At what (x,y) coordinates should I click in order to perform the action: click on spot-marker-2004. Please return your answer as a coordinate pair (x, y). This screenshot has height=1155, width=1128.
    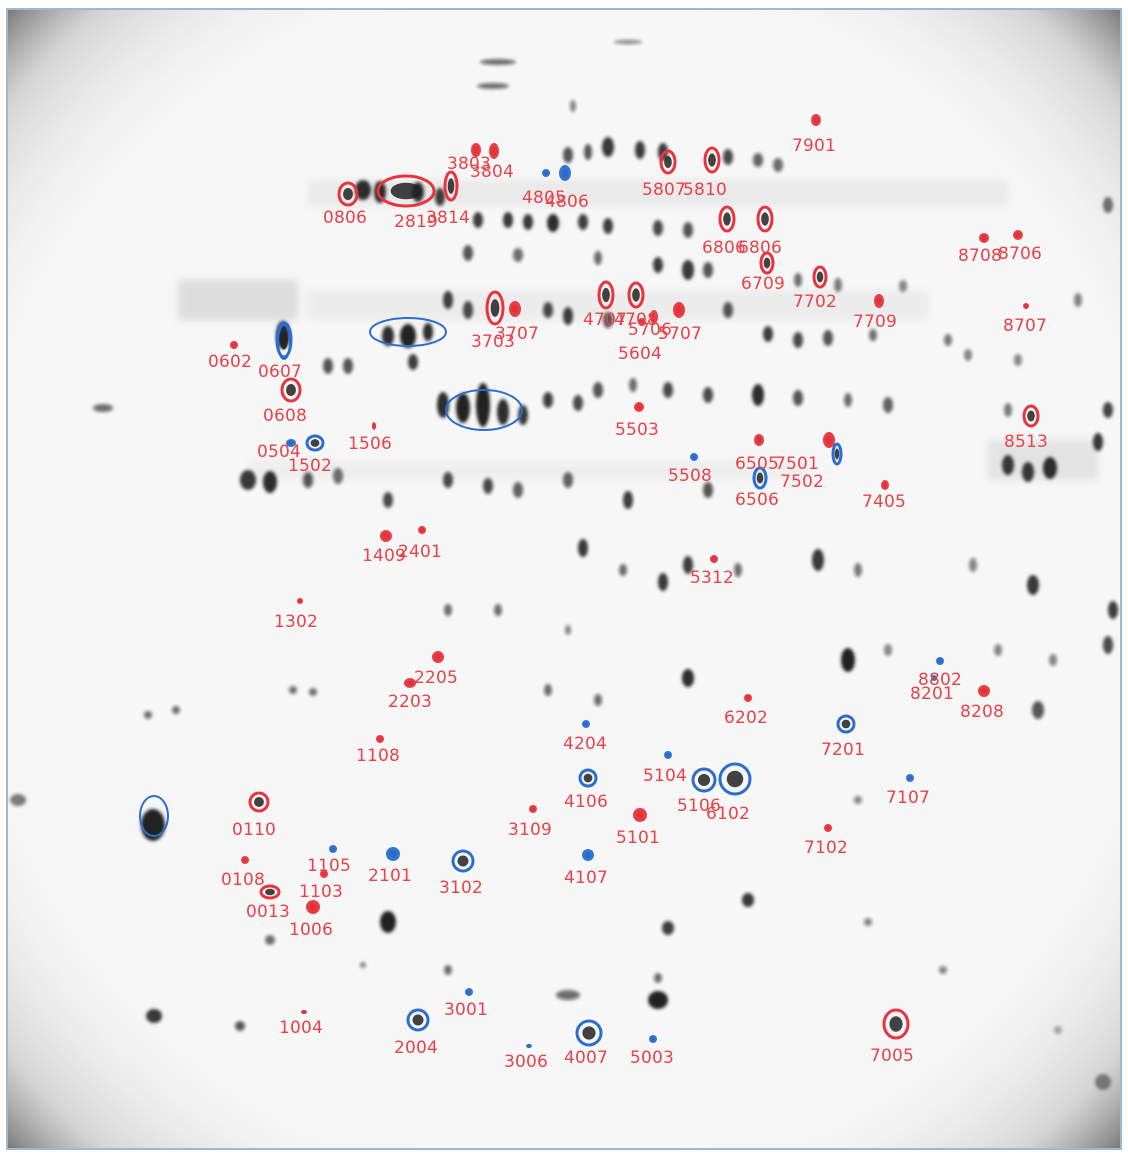
    Looking at the image, I should click on (418, 1020).